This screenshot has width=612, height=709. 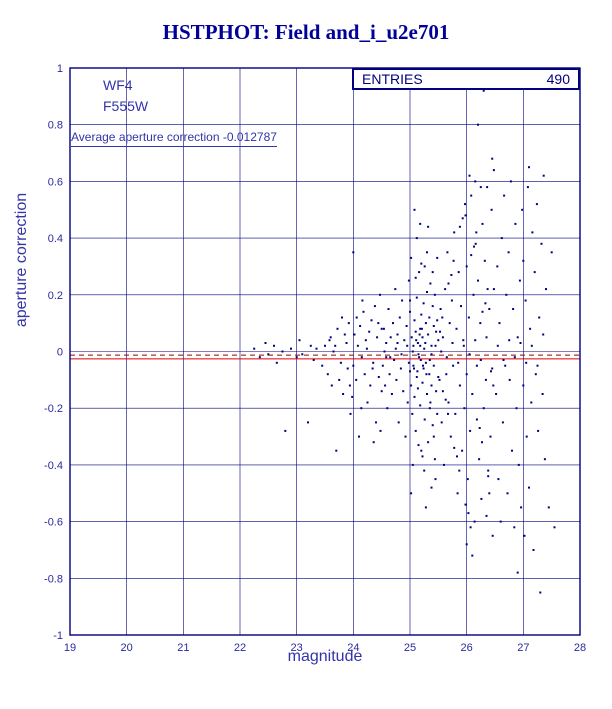 I want to click on detector-label: WF4, so click(x=118, y=85).